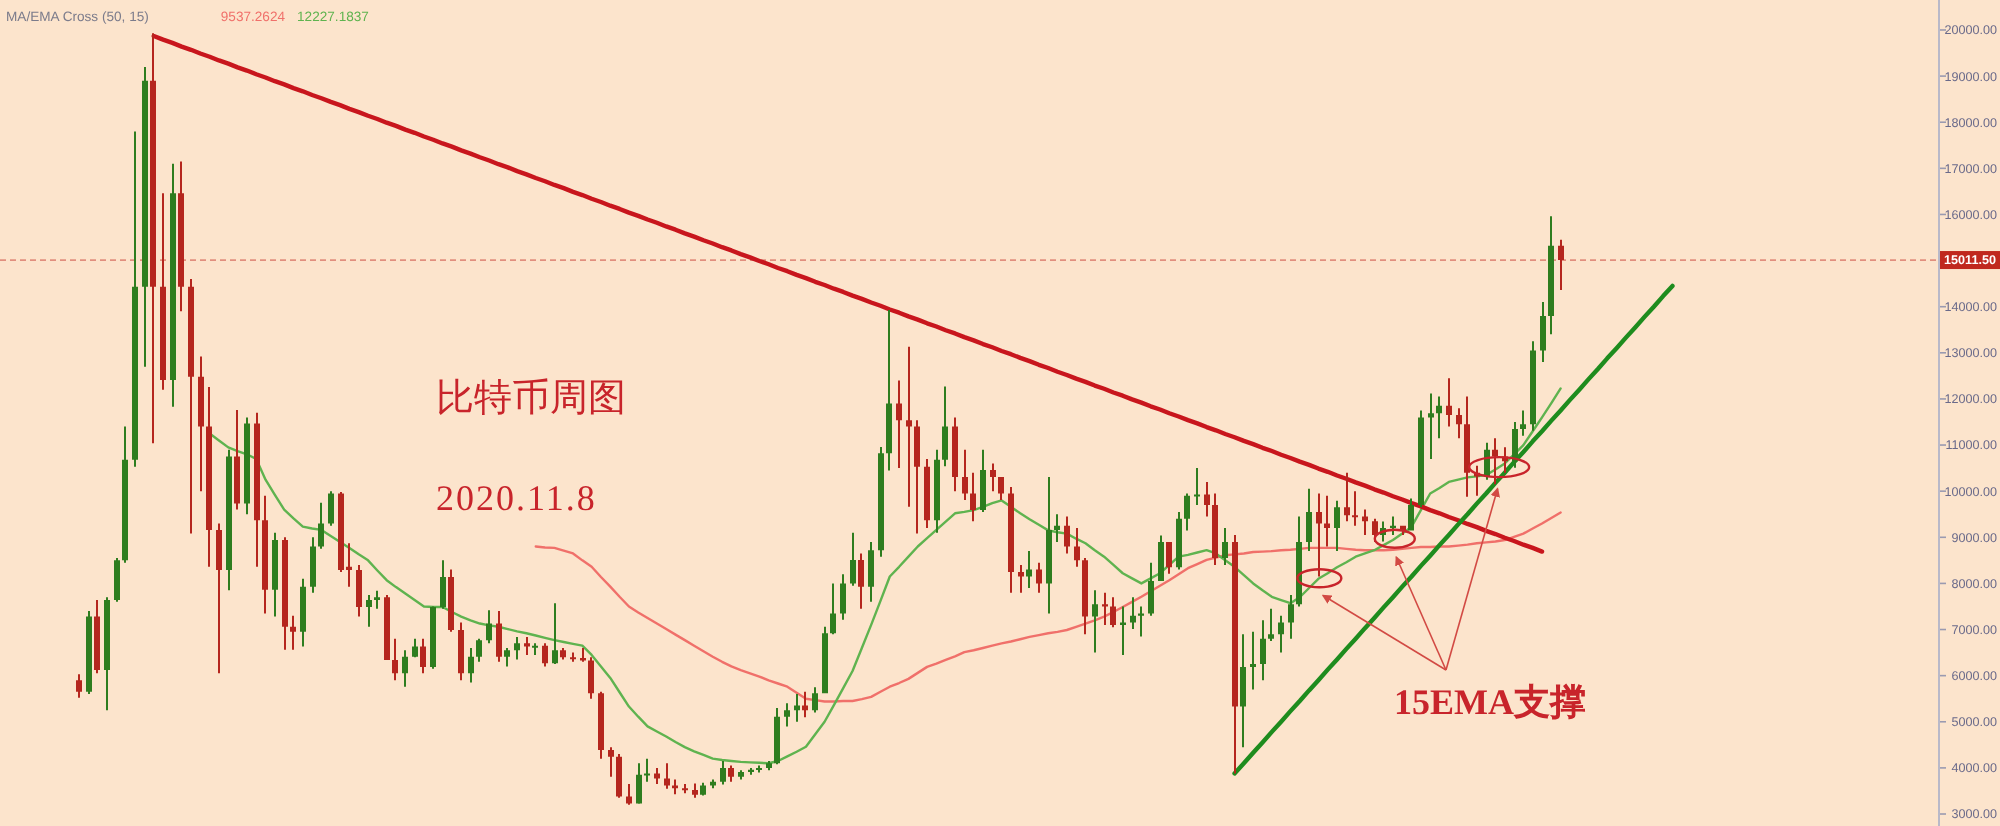  I want to click on subtitle: 2020.11.8, so click(516, 498).